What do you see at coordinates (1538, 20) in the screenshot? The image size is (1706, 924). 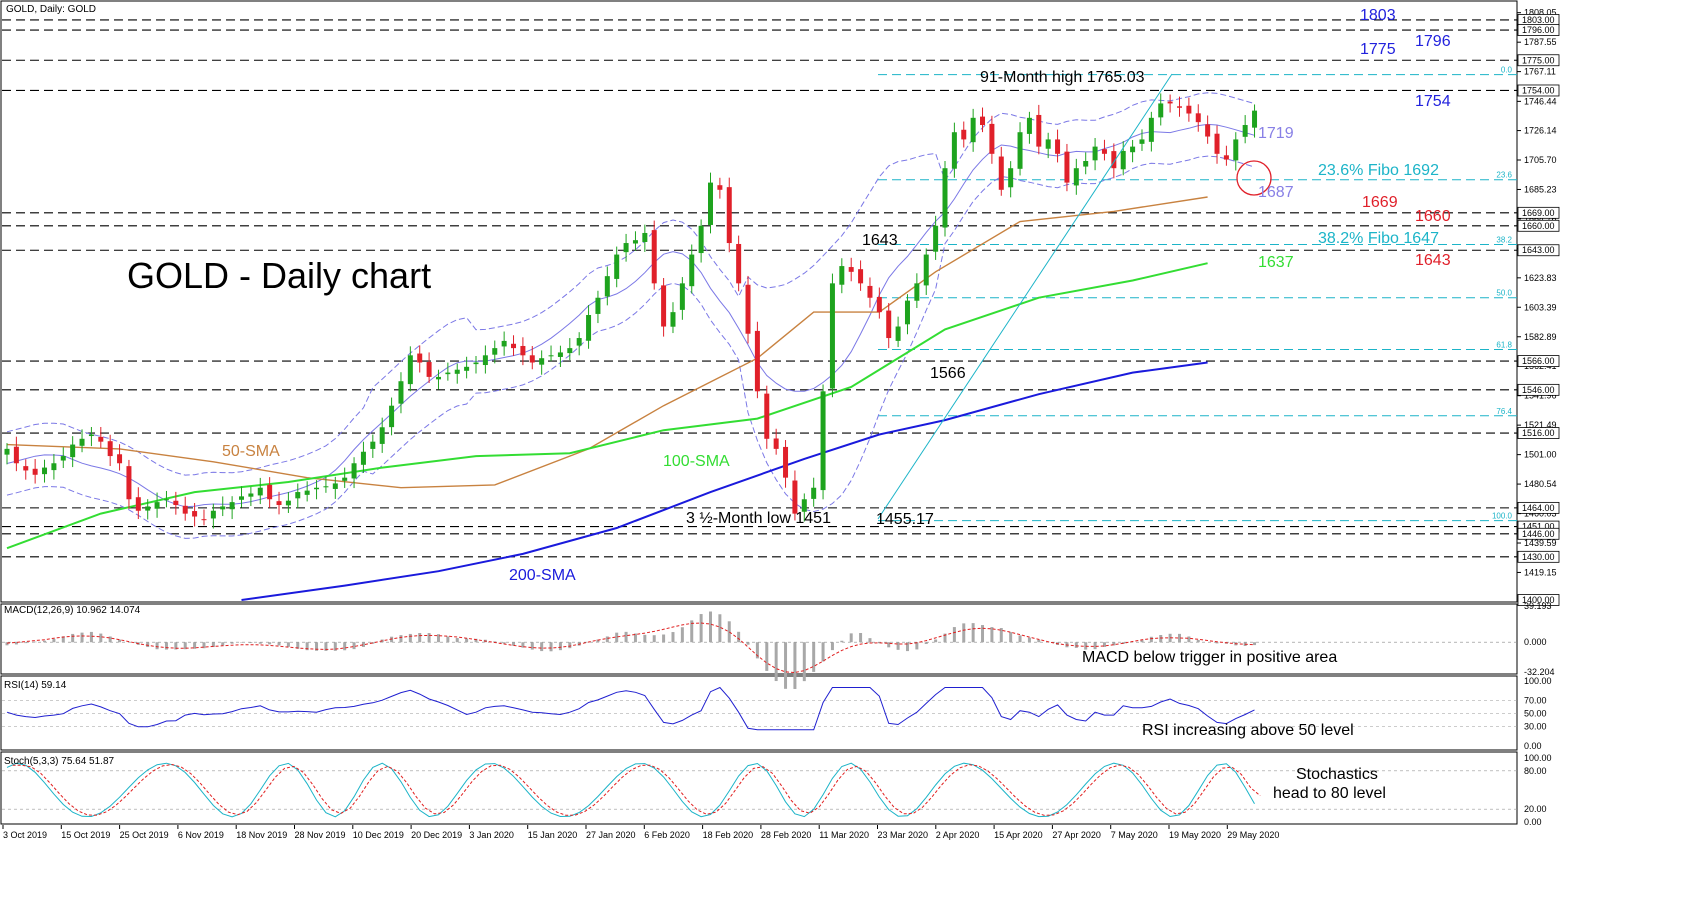 I see `price-level-label: 1803.00` at bounding box center [1538, 20].